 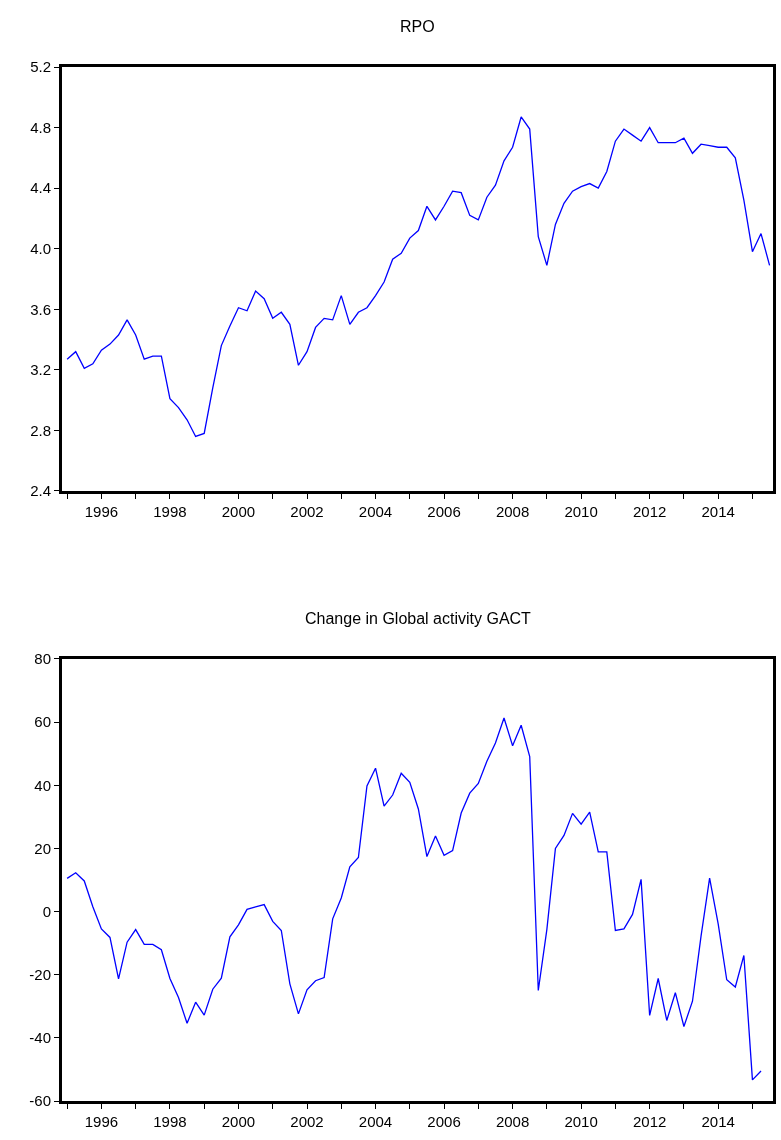 I want to click on chart-title: Change in Global activity GACT, so click(x=418, y=618).